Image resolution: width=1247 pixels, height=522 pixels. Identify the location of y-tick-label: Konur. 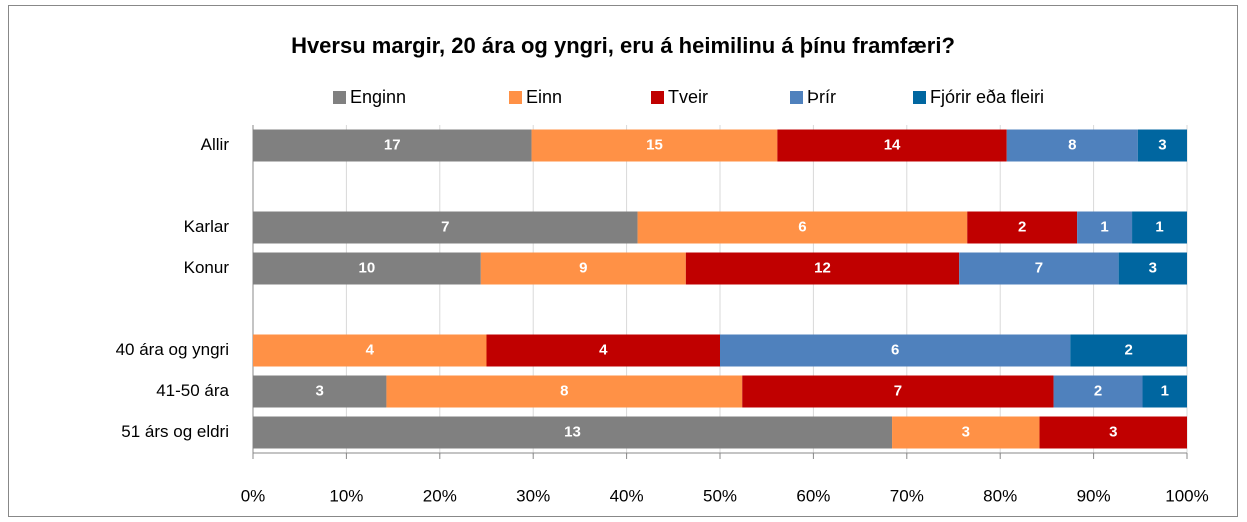
(207, 267).